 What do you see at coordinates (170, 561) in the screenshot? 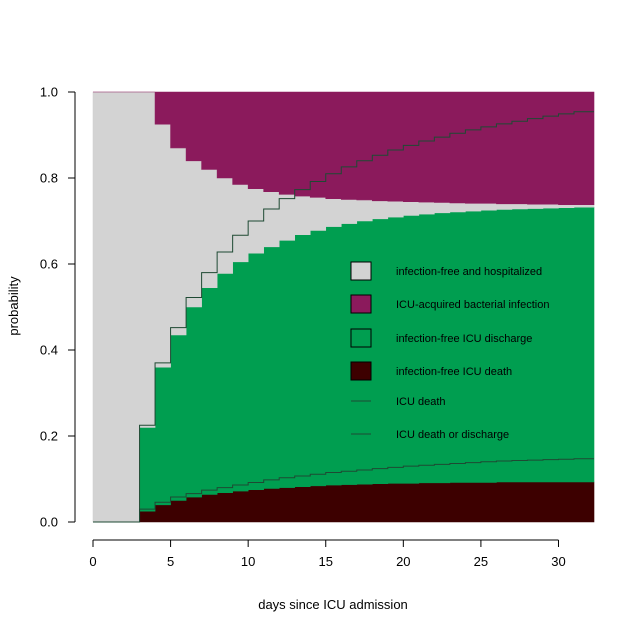
I see `x-tick-label: 5` at bounding box center [170, 561].